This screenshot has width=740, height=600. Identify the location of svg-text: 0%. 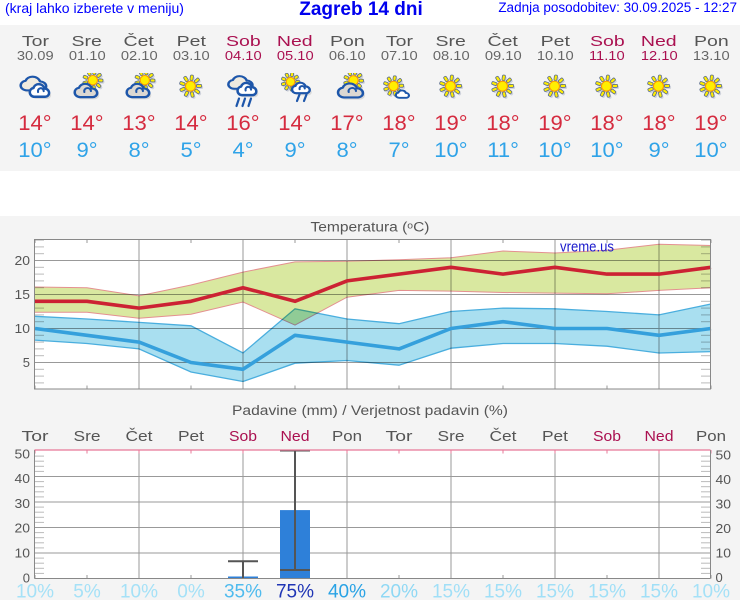
(191, 591).